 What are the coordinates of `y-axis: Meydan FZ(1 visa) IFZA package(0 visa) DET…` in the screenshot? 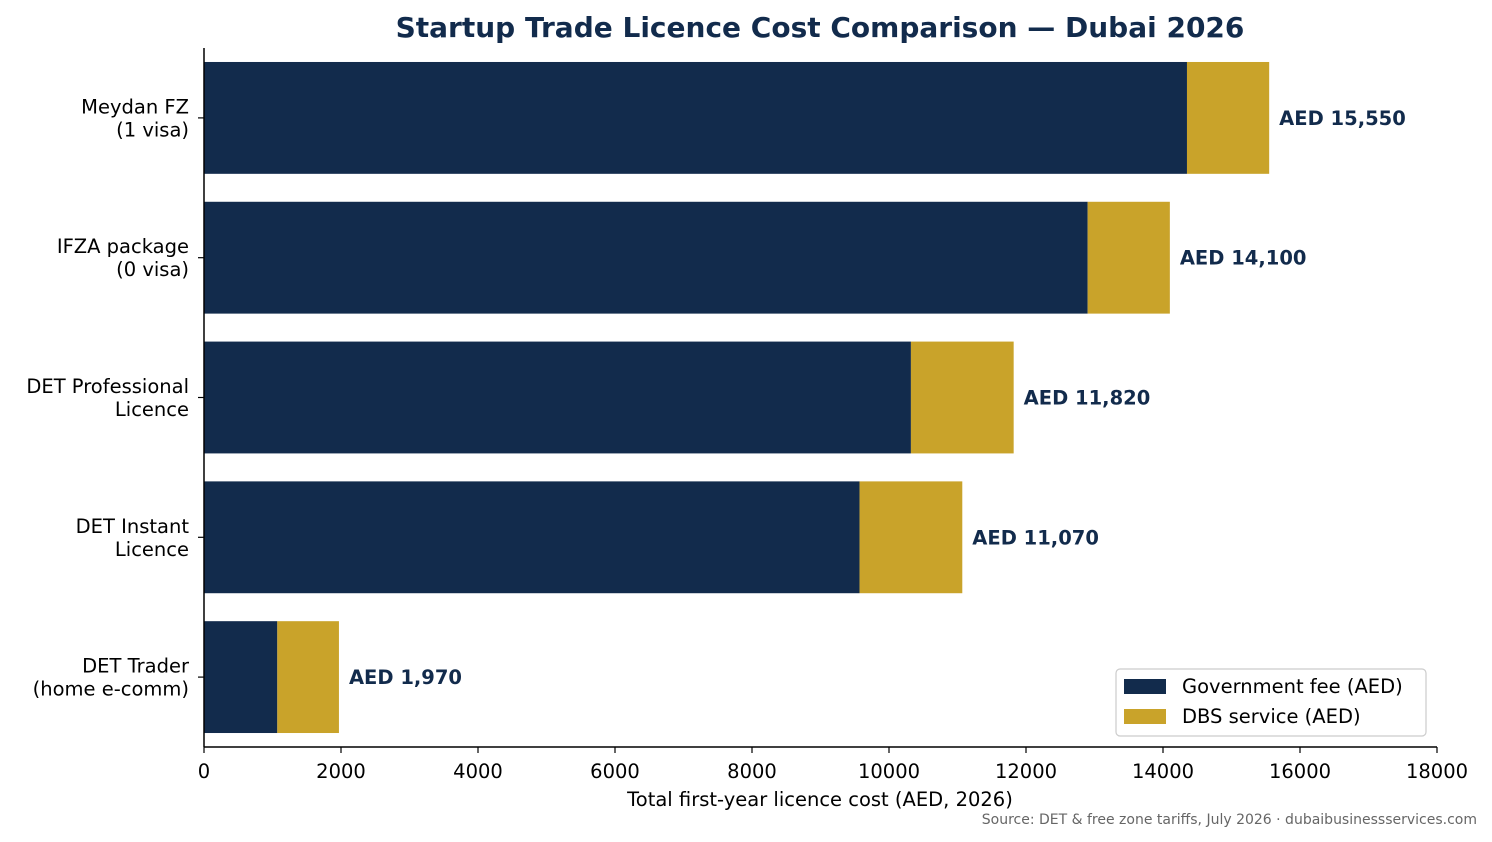 It's located at (115, 397).